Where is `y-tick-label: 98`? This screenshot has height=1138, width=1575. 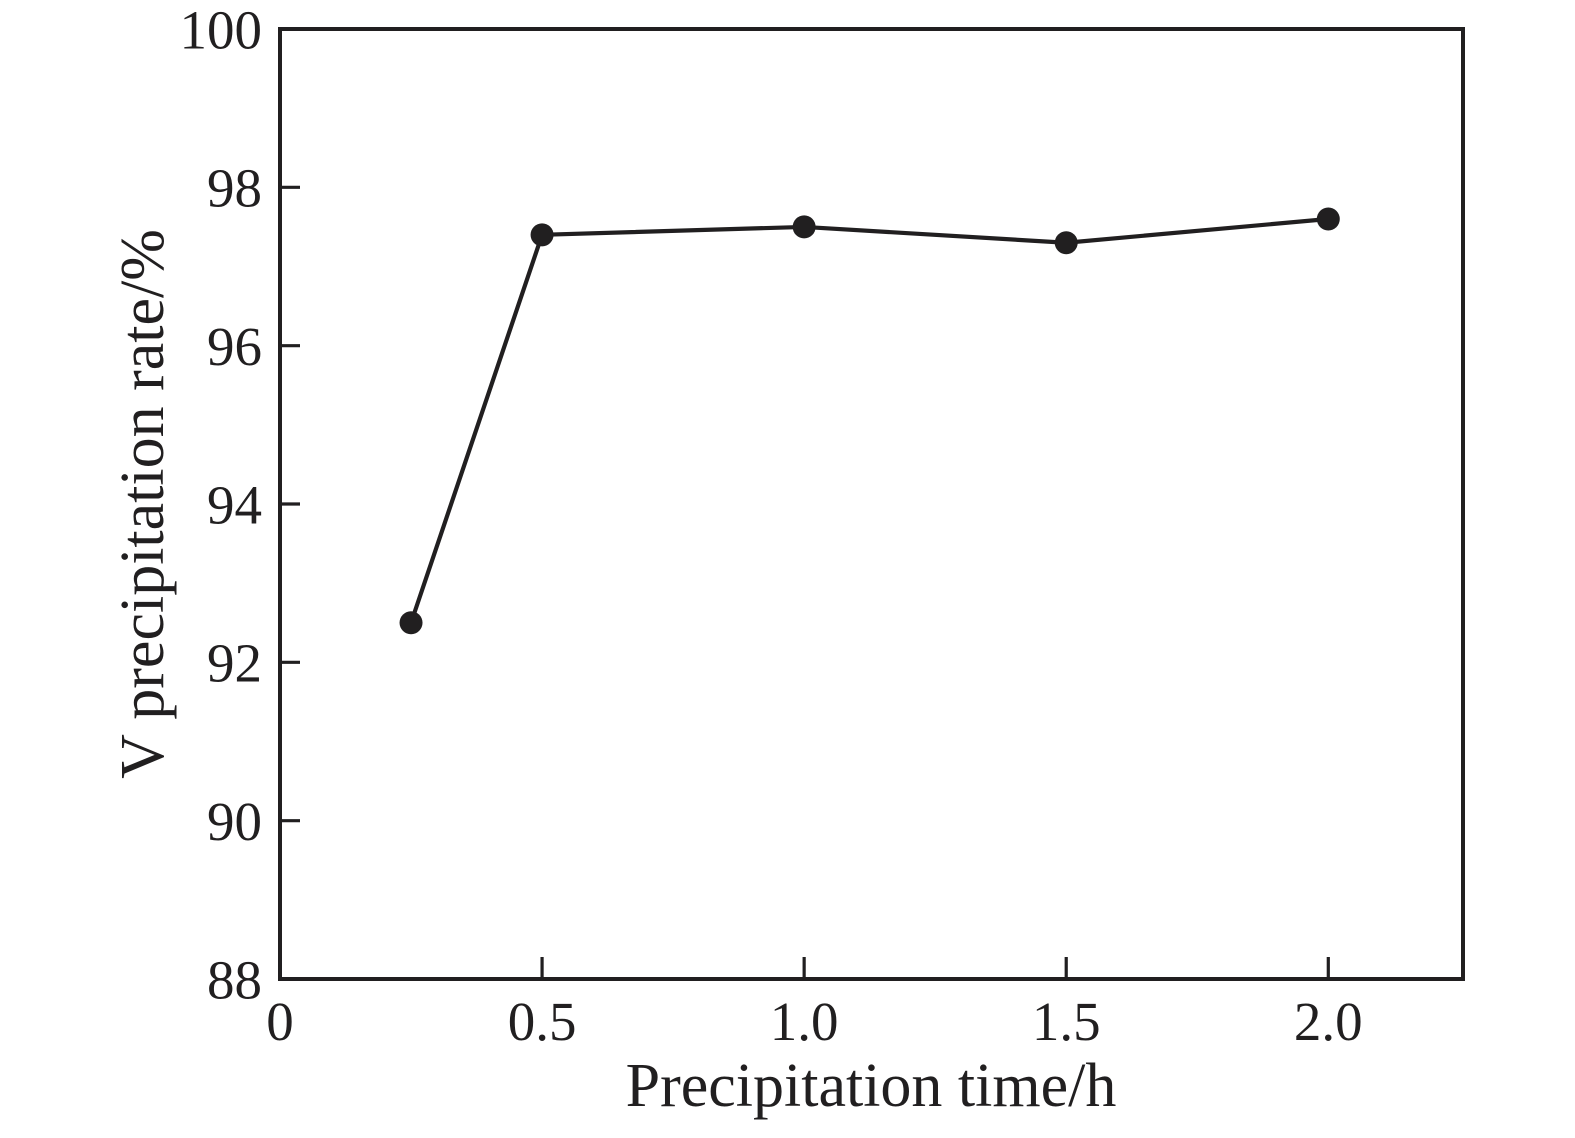 y-tick-label: 98 is located at coordinates (234, 188).